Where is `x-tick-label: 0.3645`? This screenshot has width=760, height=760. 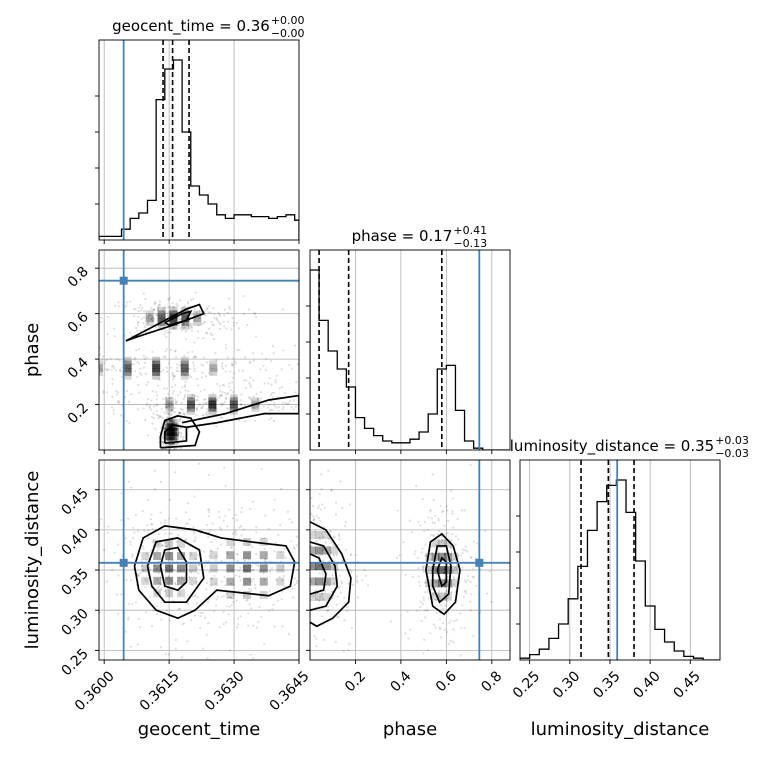
x-tick-label: 0.3645 is located at coordinates (290, 691).